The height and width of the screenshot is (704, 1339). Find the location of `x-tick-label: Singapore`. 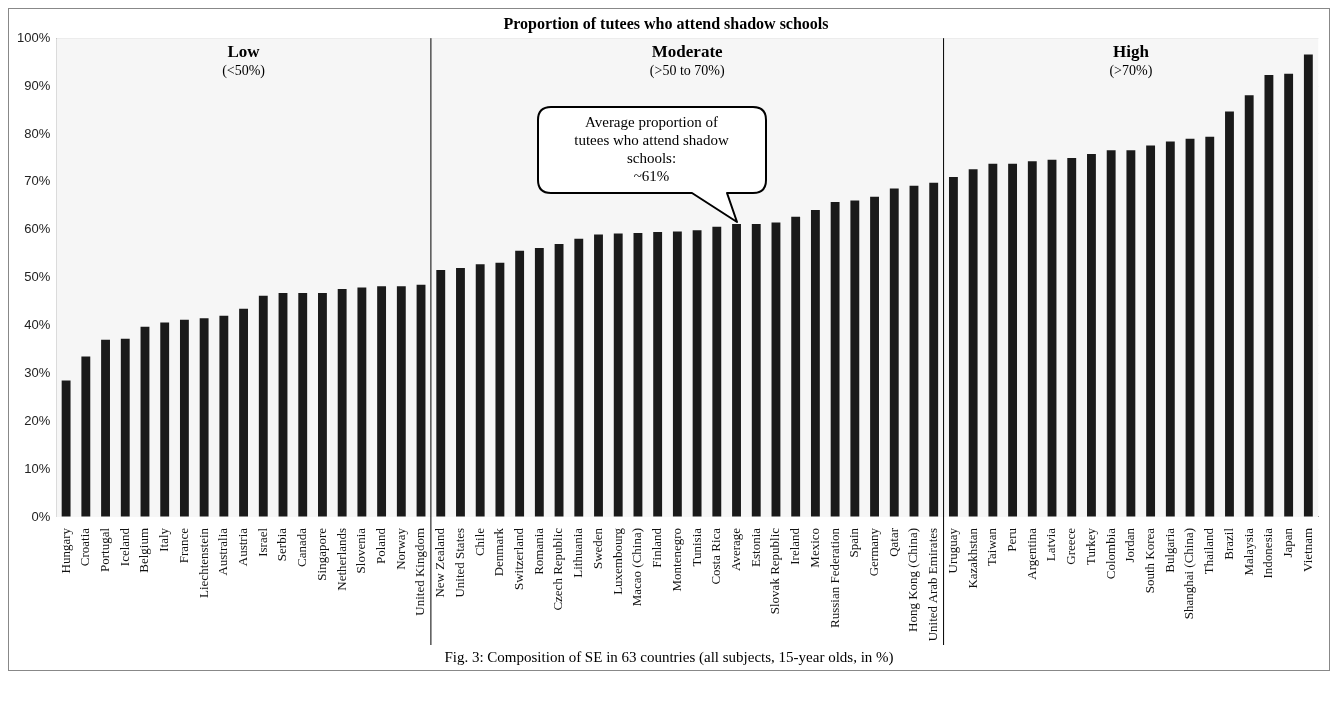

x-tick-label: Singapore is located at coordinates (321, 554).